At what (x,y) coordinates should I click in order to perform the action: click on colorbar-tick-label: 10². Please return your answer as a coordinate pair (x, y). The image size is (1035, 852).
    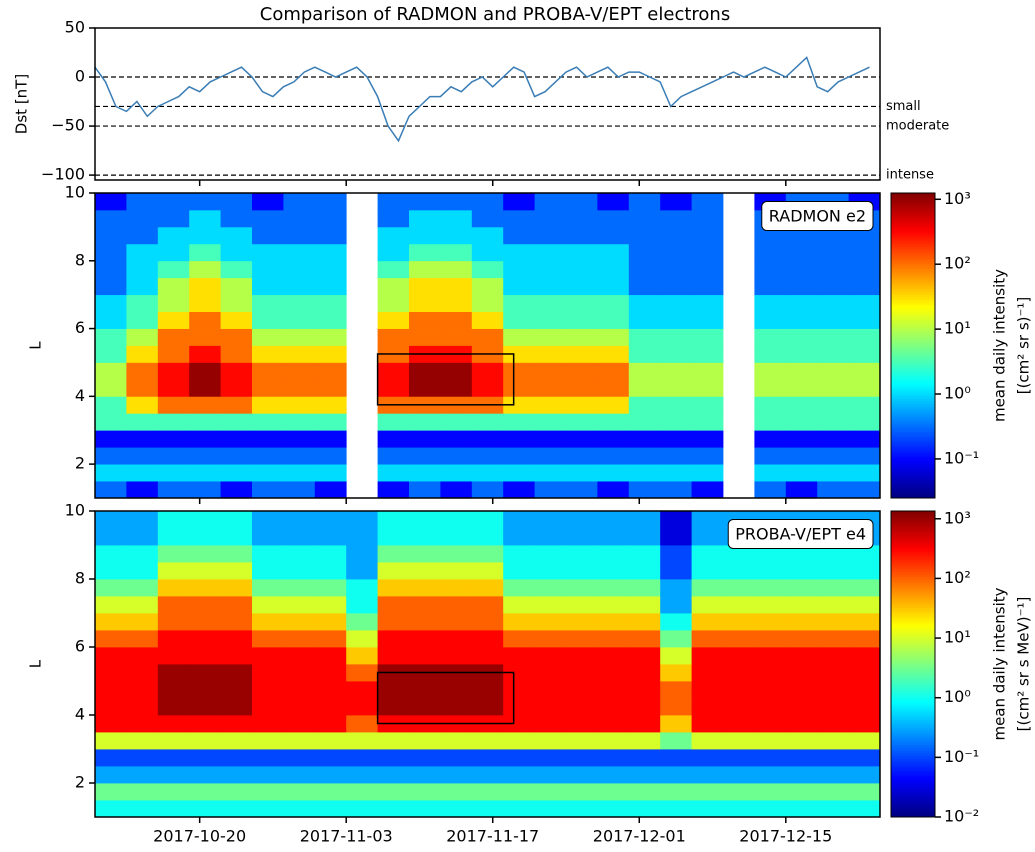
    Looking at the image, I should click on (957, 577).